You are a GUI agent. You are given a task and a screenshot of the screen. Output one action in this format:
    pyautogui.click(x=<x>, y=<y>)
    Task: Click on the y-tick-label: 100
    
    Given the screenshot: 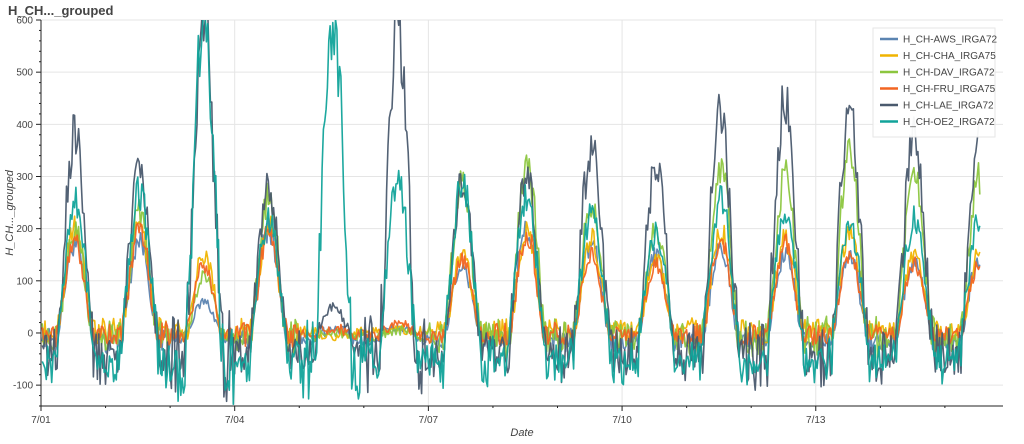 What is the action you would take?
    pyautogui.click(x=24, y=281)
    